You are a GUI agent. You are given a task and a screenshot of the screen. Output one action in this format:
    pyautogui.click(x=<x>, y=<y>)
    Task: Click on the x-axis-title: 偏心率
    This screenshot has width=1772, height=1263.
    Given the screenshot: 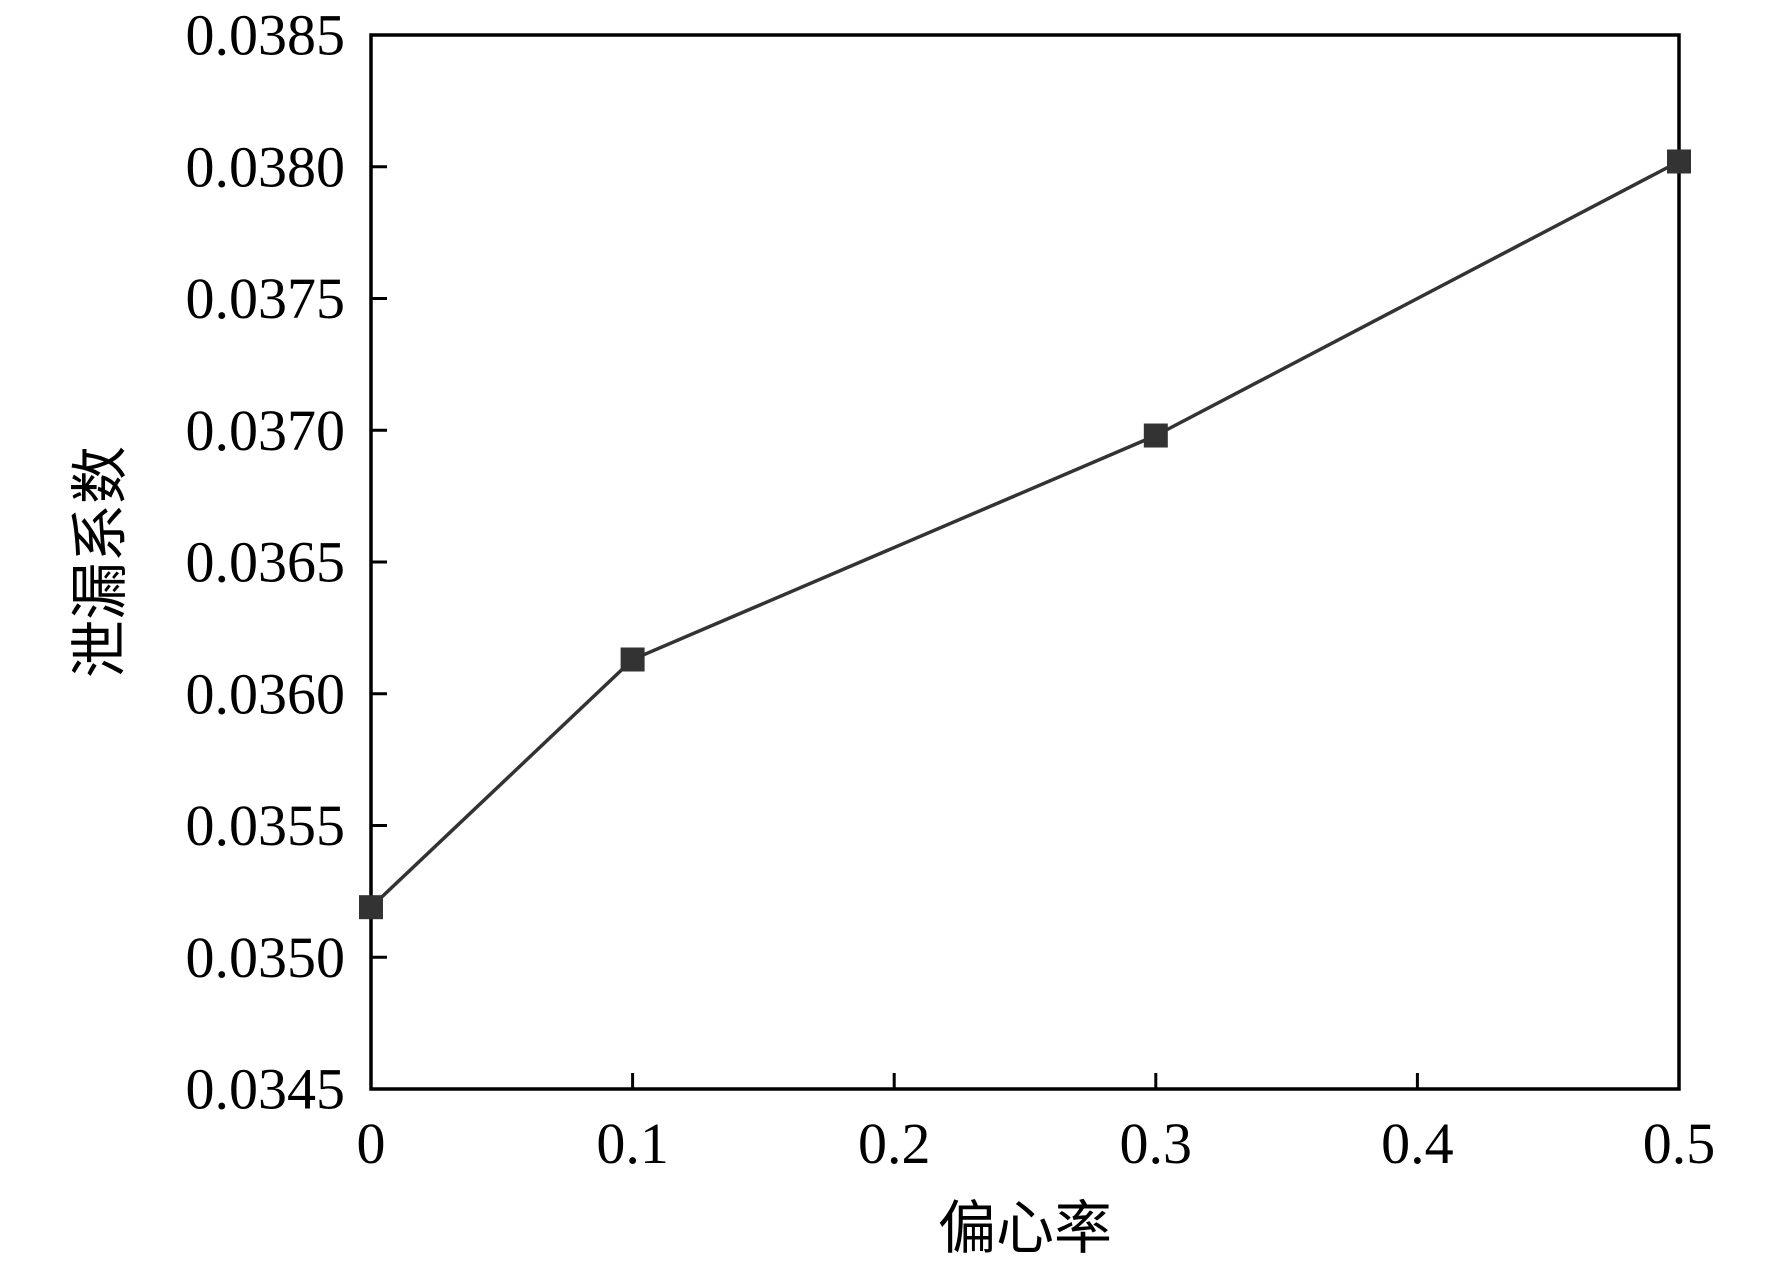 What is the action you would take?
    pyautogui.click(x=1025, y=1227)
    